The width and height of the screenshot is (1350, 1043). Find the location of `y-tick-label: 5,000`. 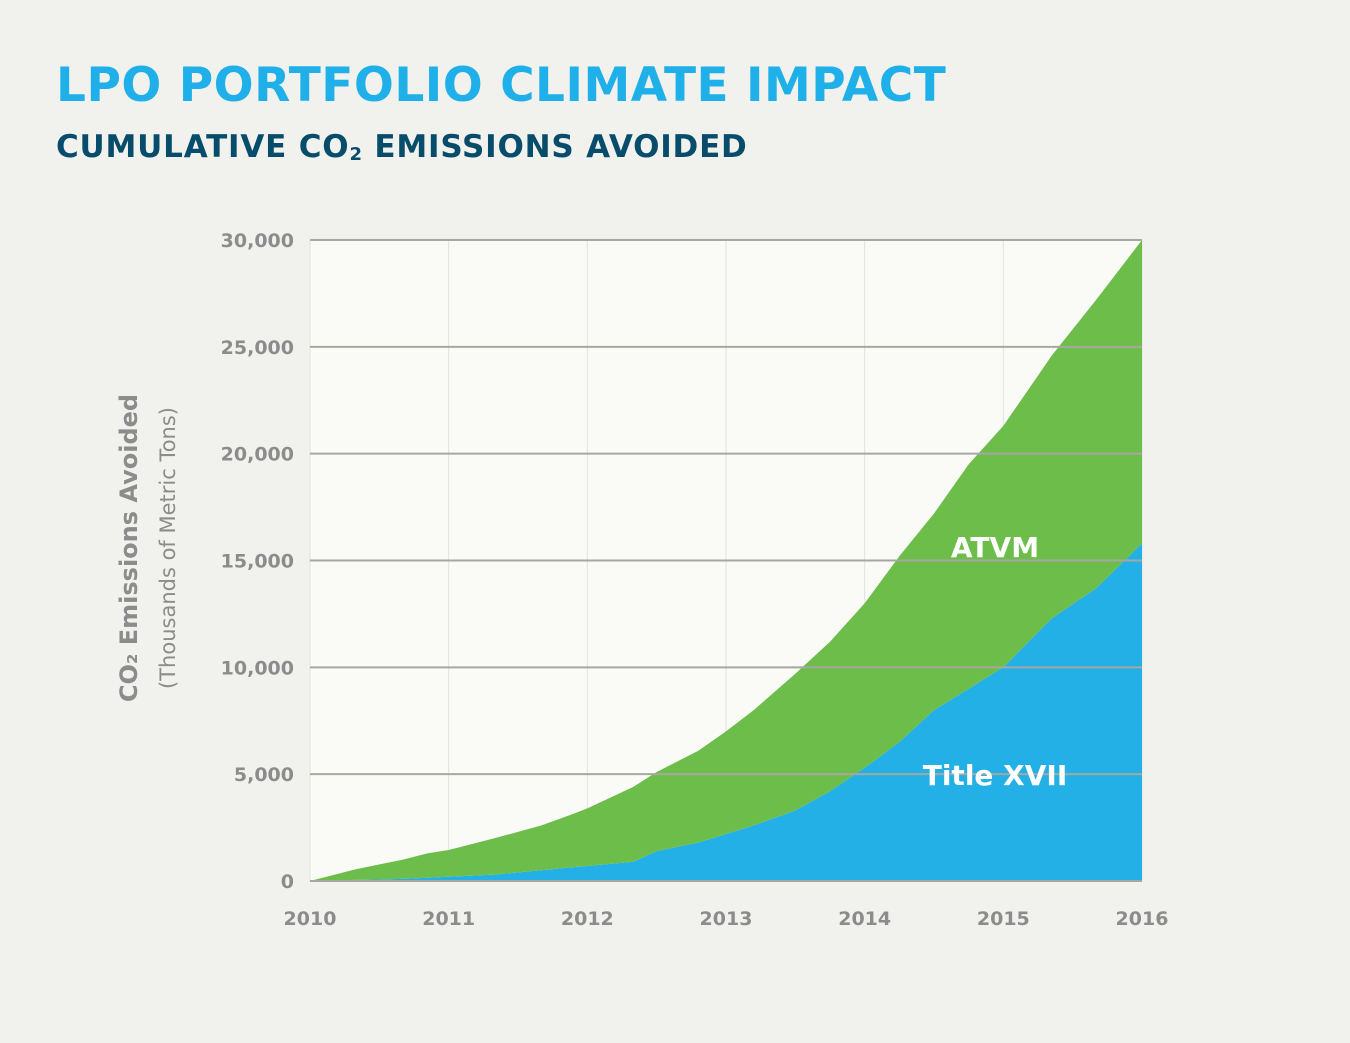

y-tick-label: 5,000 is located at coordinates (264, 775).